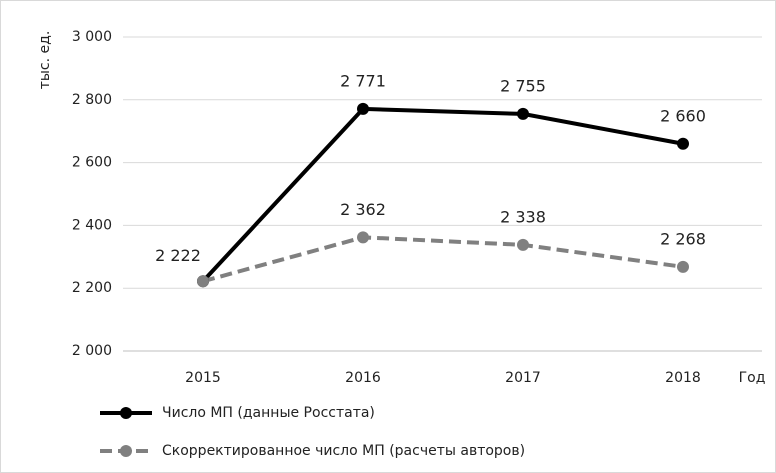  What do you see at coordinates (203, 378) in the screenshot?
I see `x-tick-label: 2015` at bounding box center [203, 378].